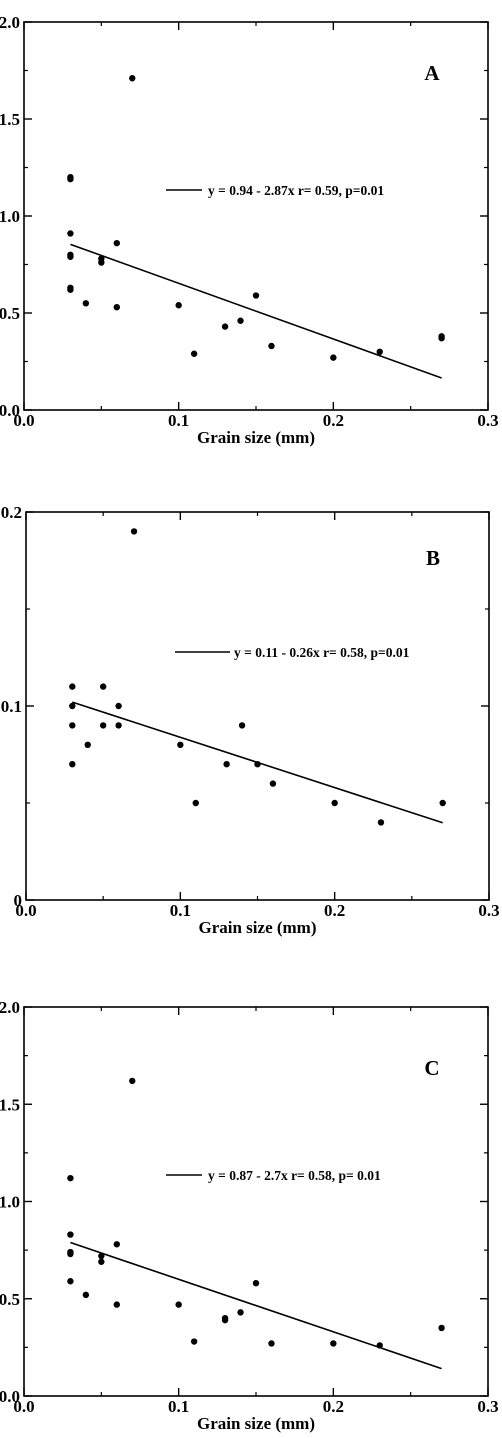  Describe the element at coordinates (11, 706) in the screenshot. I see `y-tick-label: 0.1` at that location.